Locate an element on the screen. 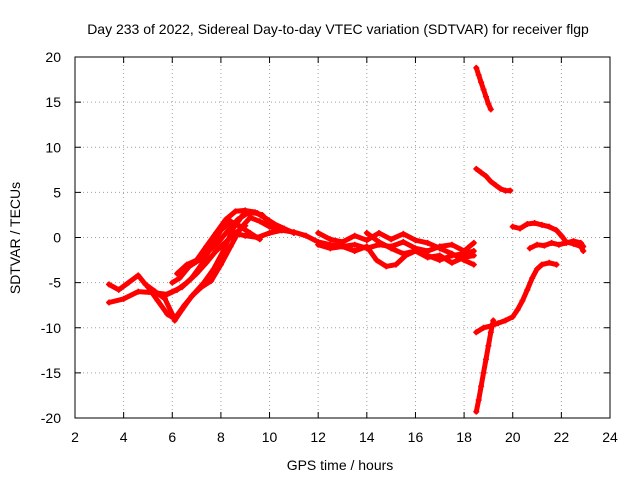 The width and height of the screenshot is (640, 480). y-tick-label: -20 is located at coordinates (51, 418).